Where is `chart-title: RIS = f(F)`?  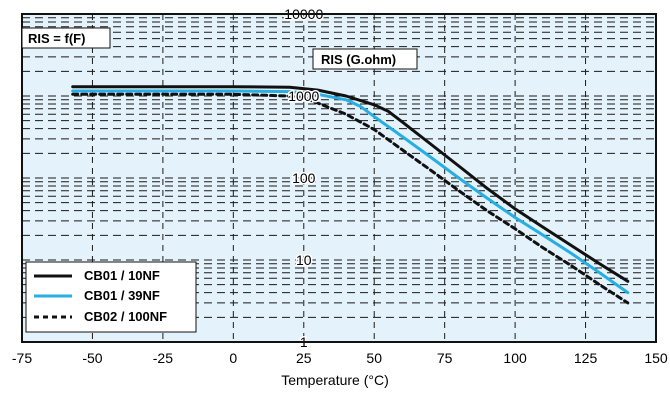 chart-title: RIS = f(F) is located at coordinates (66, 38).